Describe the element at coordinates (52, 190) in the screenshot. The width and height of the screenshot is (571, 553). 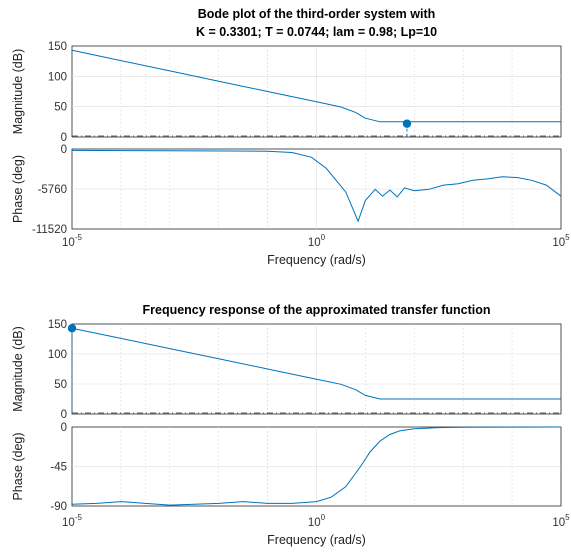
I see `y-tick-label: -5760` at that location.